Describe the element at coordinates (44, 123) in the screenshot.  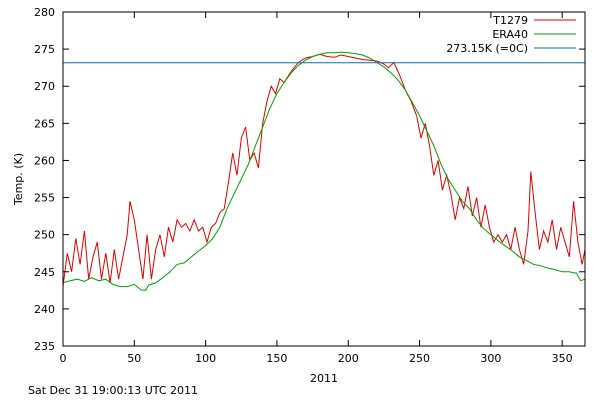
I see `y-tick-label: 265` at that location.